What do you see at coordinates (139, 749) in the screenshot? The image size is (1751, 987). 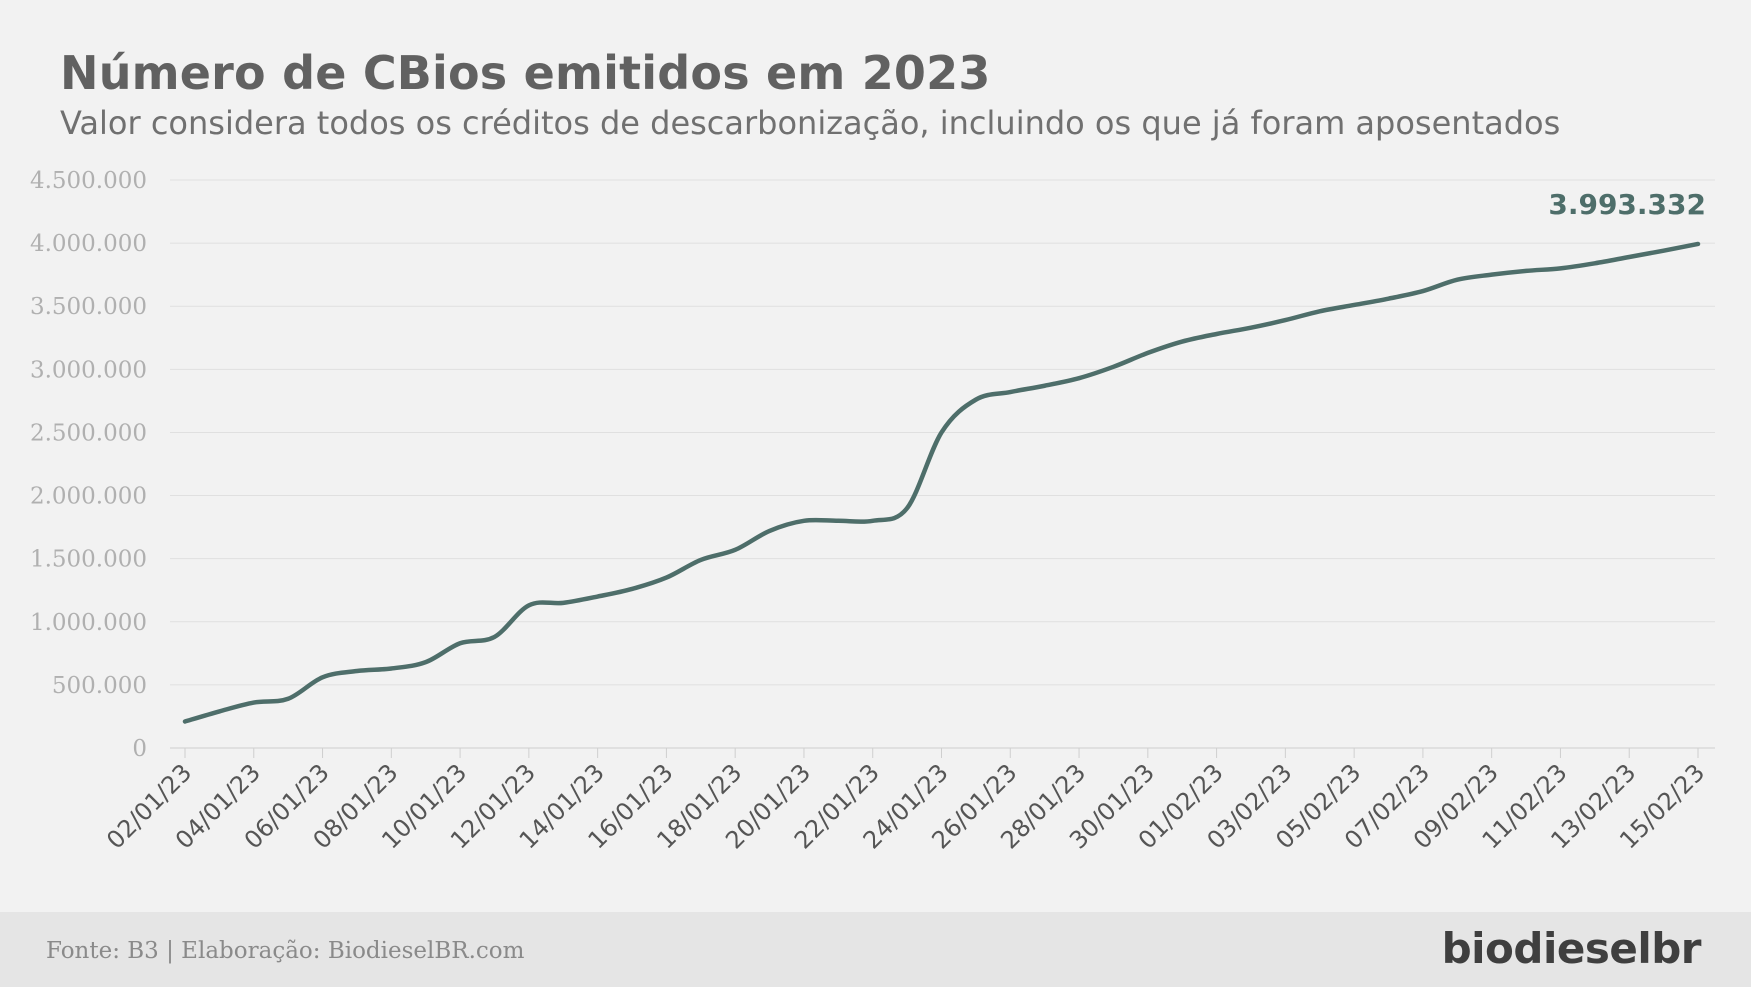 I see `y-tick-label: 0` at bounding box center [139, 749].